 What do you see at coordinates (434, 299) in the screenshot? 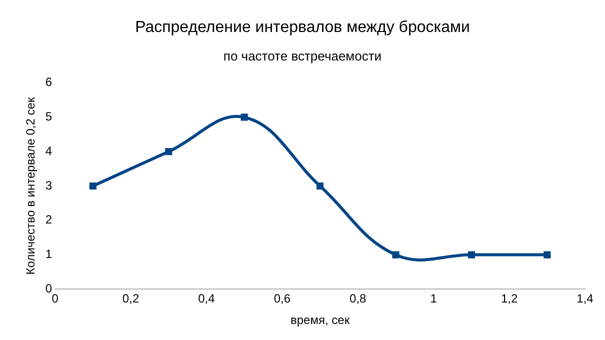
I see `x-tick-label: 1` at bounding box center [434, 299].